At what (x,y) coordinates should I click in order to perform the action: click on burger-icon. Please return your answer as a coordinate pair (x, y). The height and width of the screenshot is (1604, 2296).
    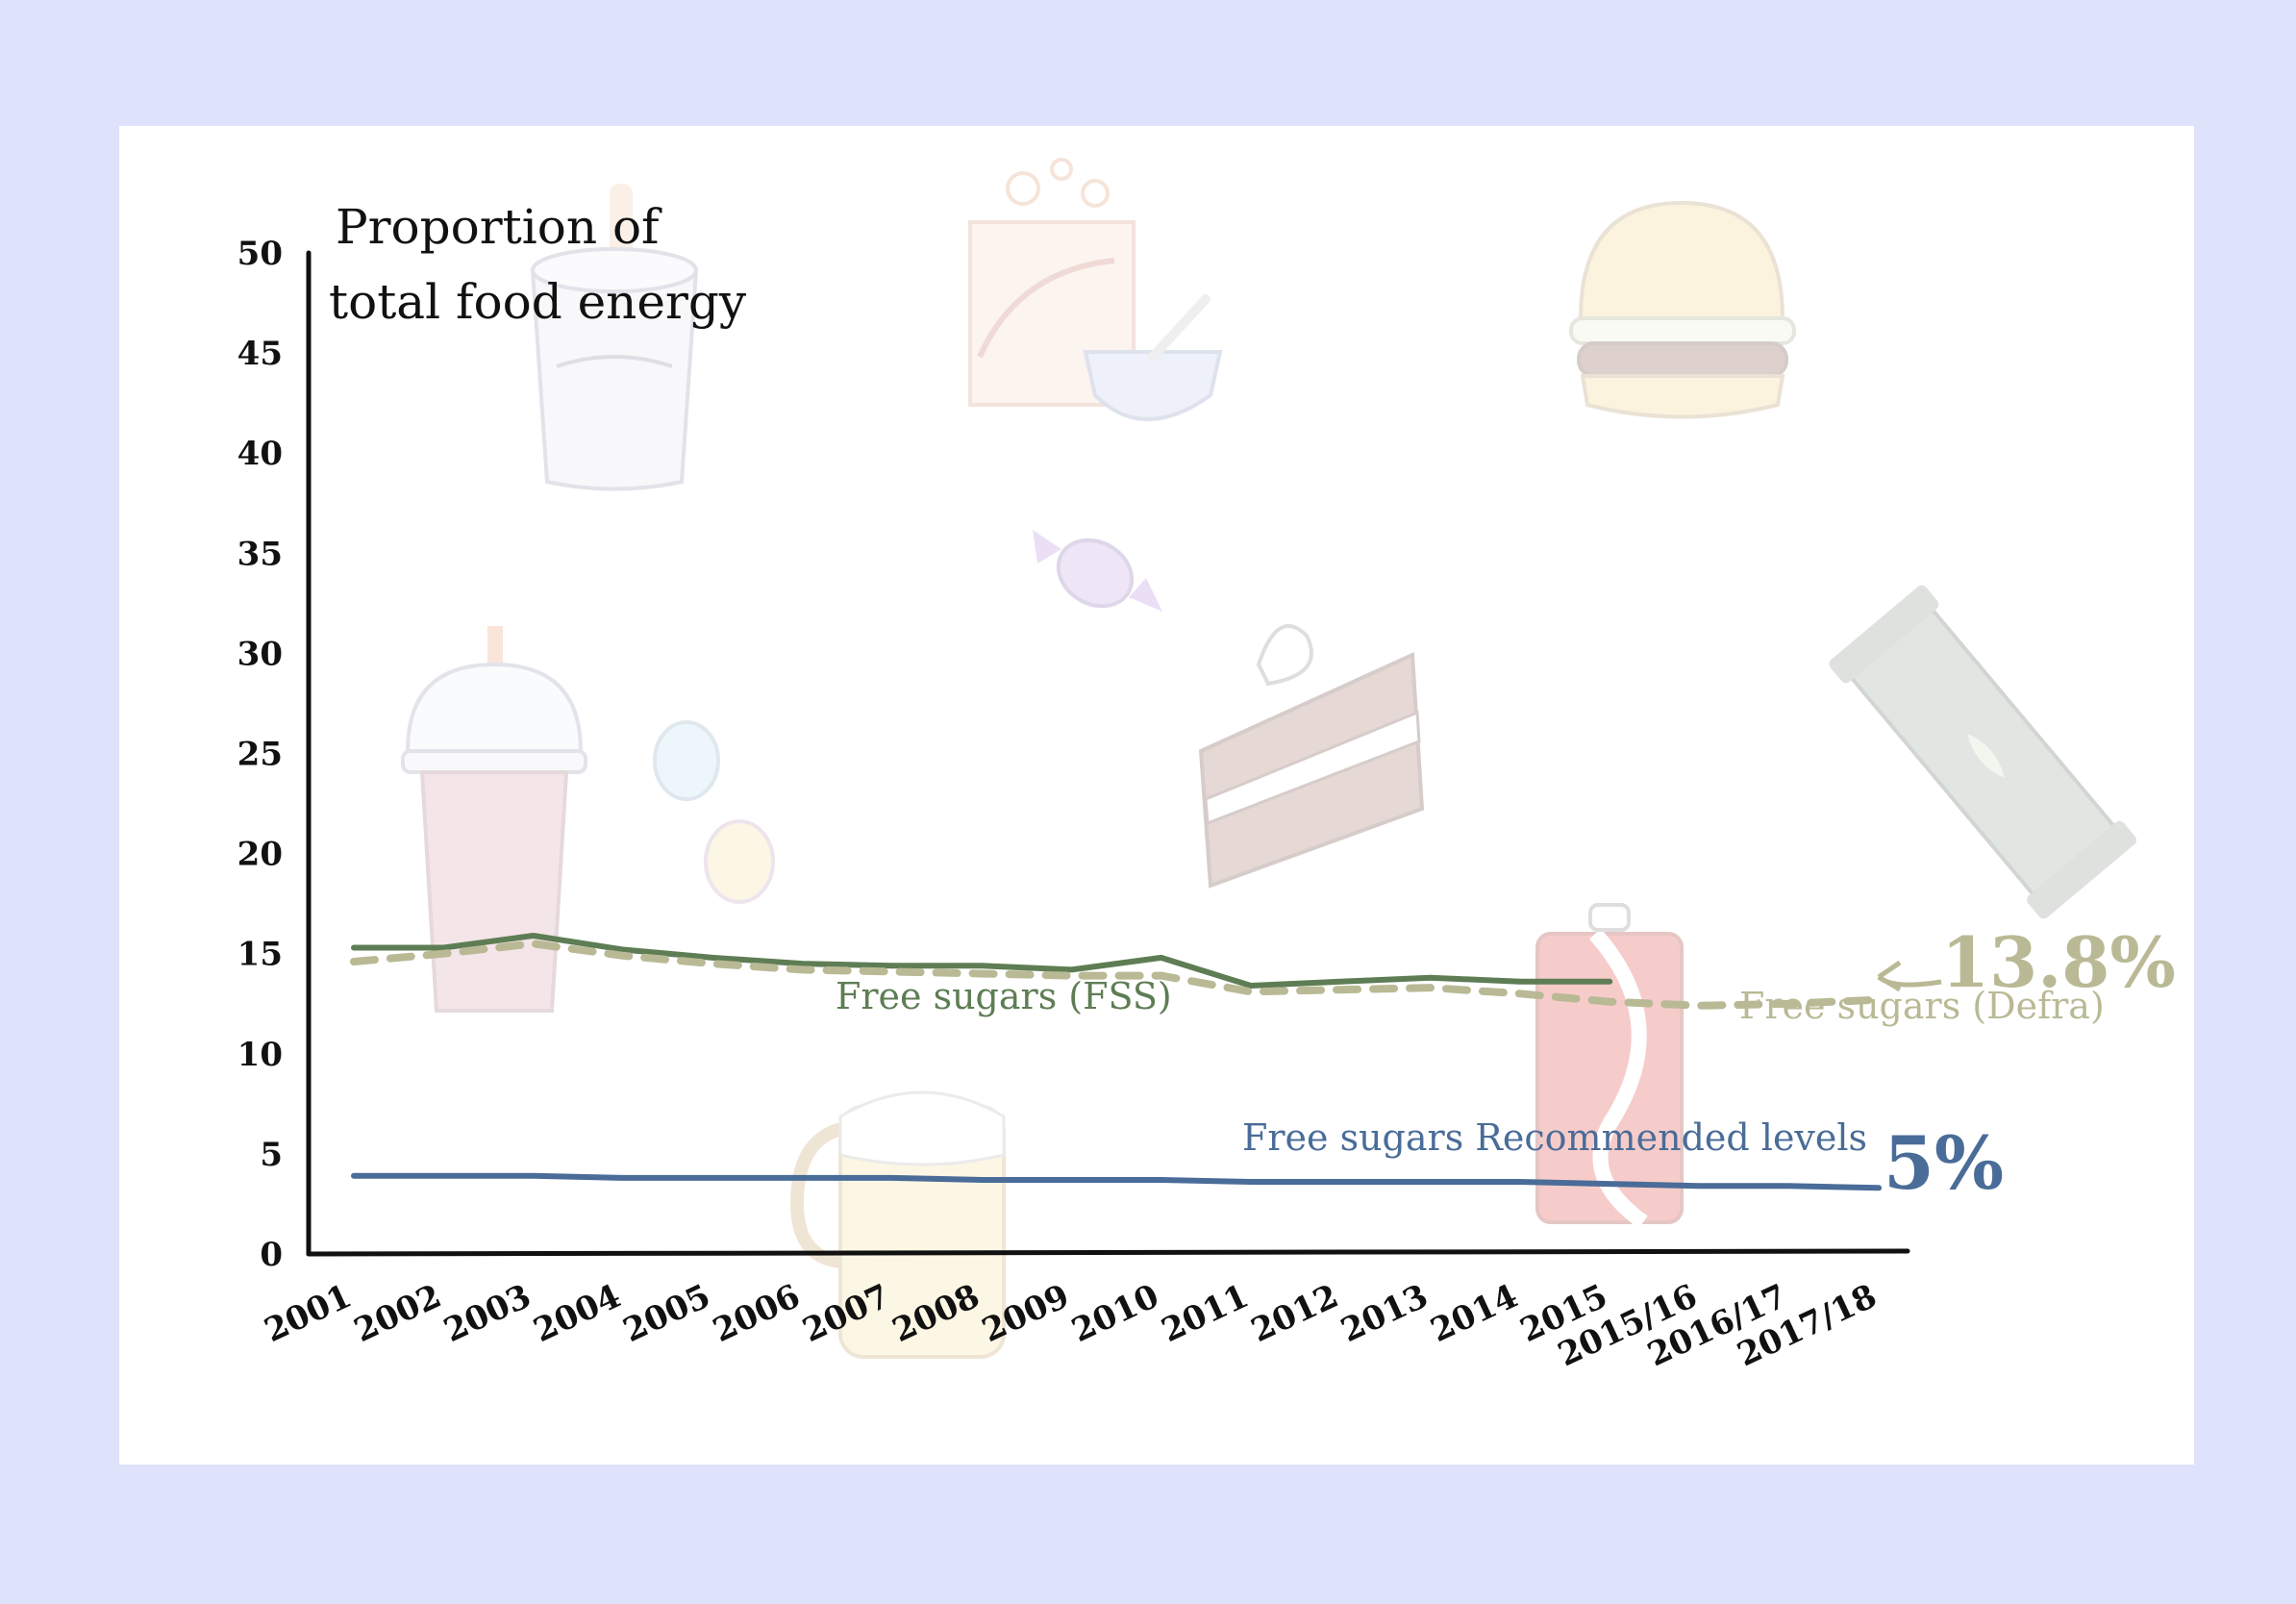
    Looking at the image, I should click on (1682, 309).